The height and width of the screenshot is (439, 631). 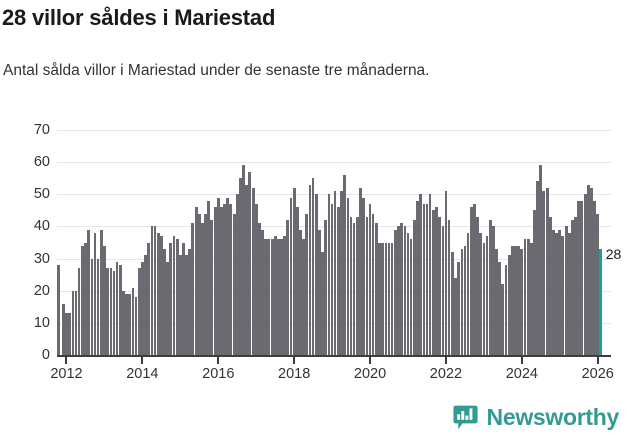 What do you see at coordinates (218, 374) in the screenshot?
I see `x-axis-tick-label: 2016` at bounding box center [218, 374].